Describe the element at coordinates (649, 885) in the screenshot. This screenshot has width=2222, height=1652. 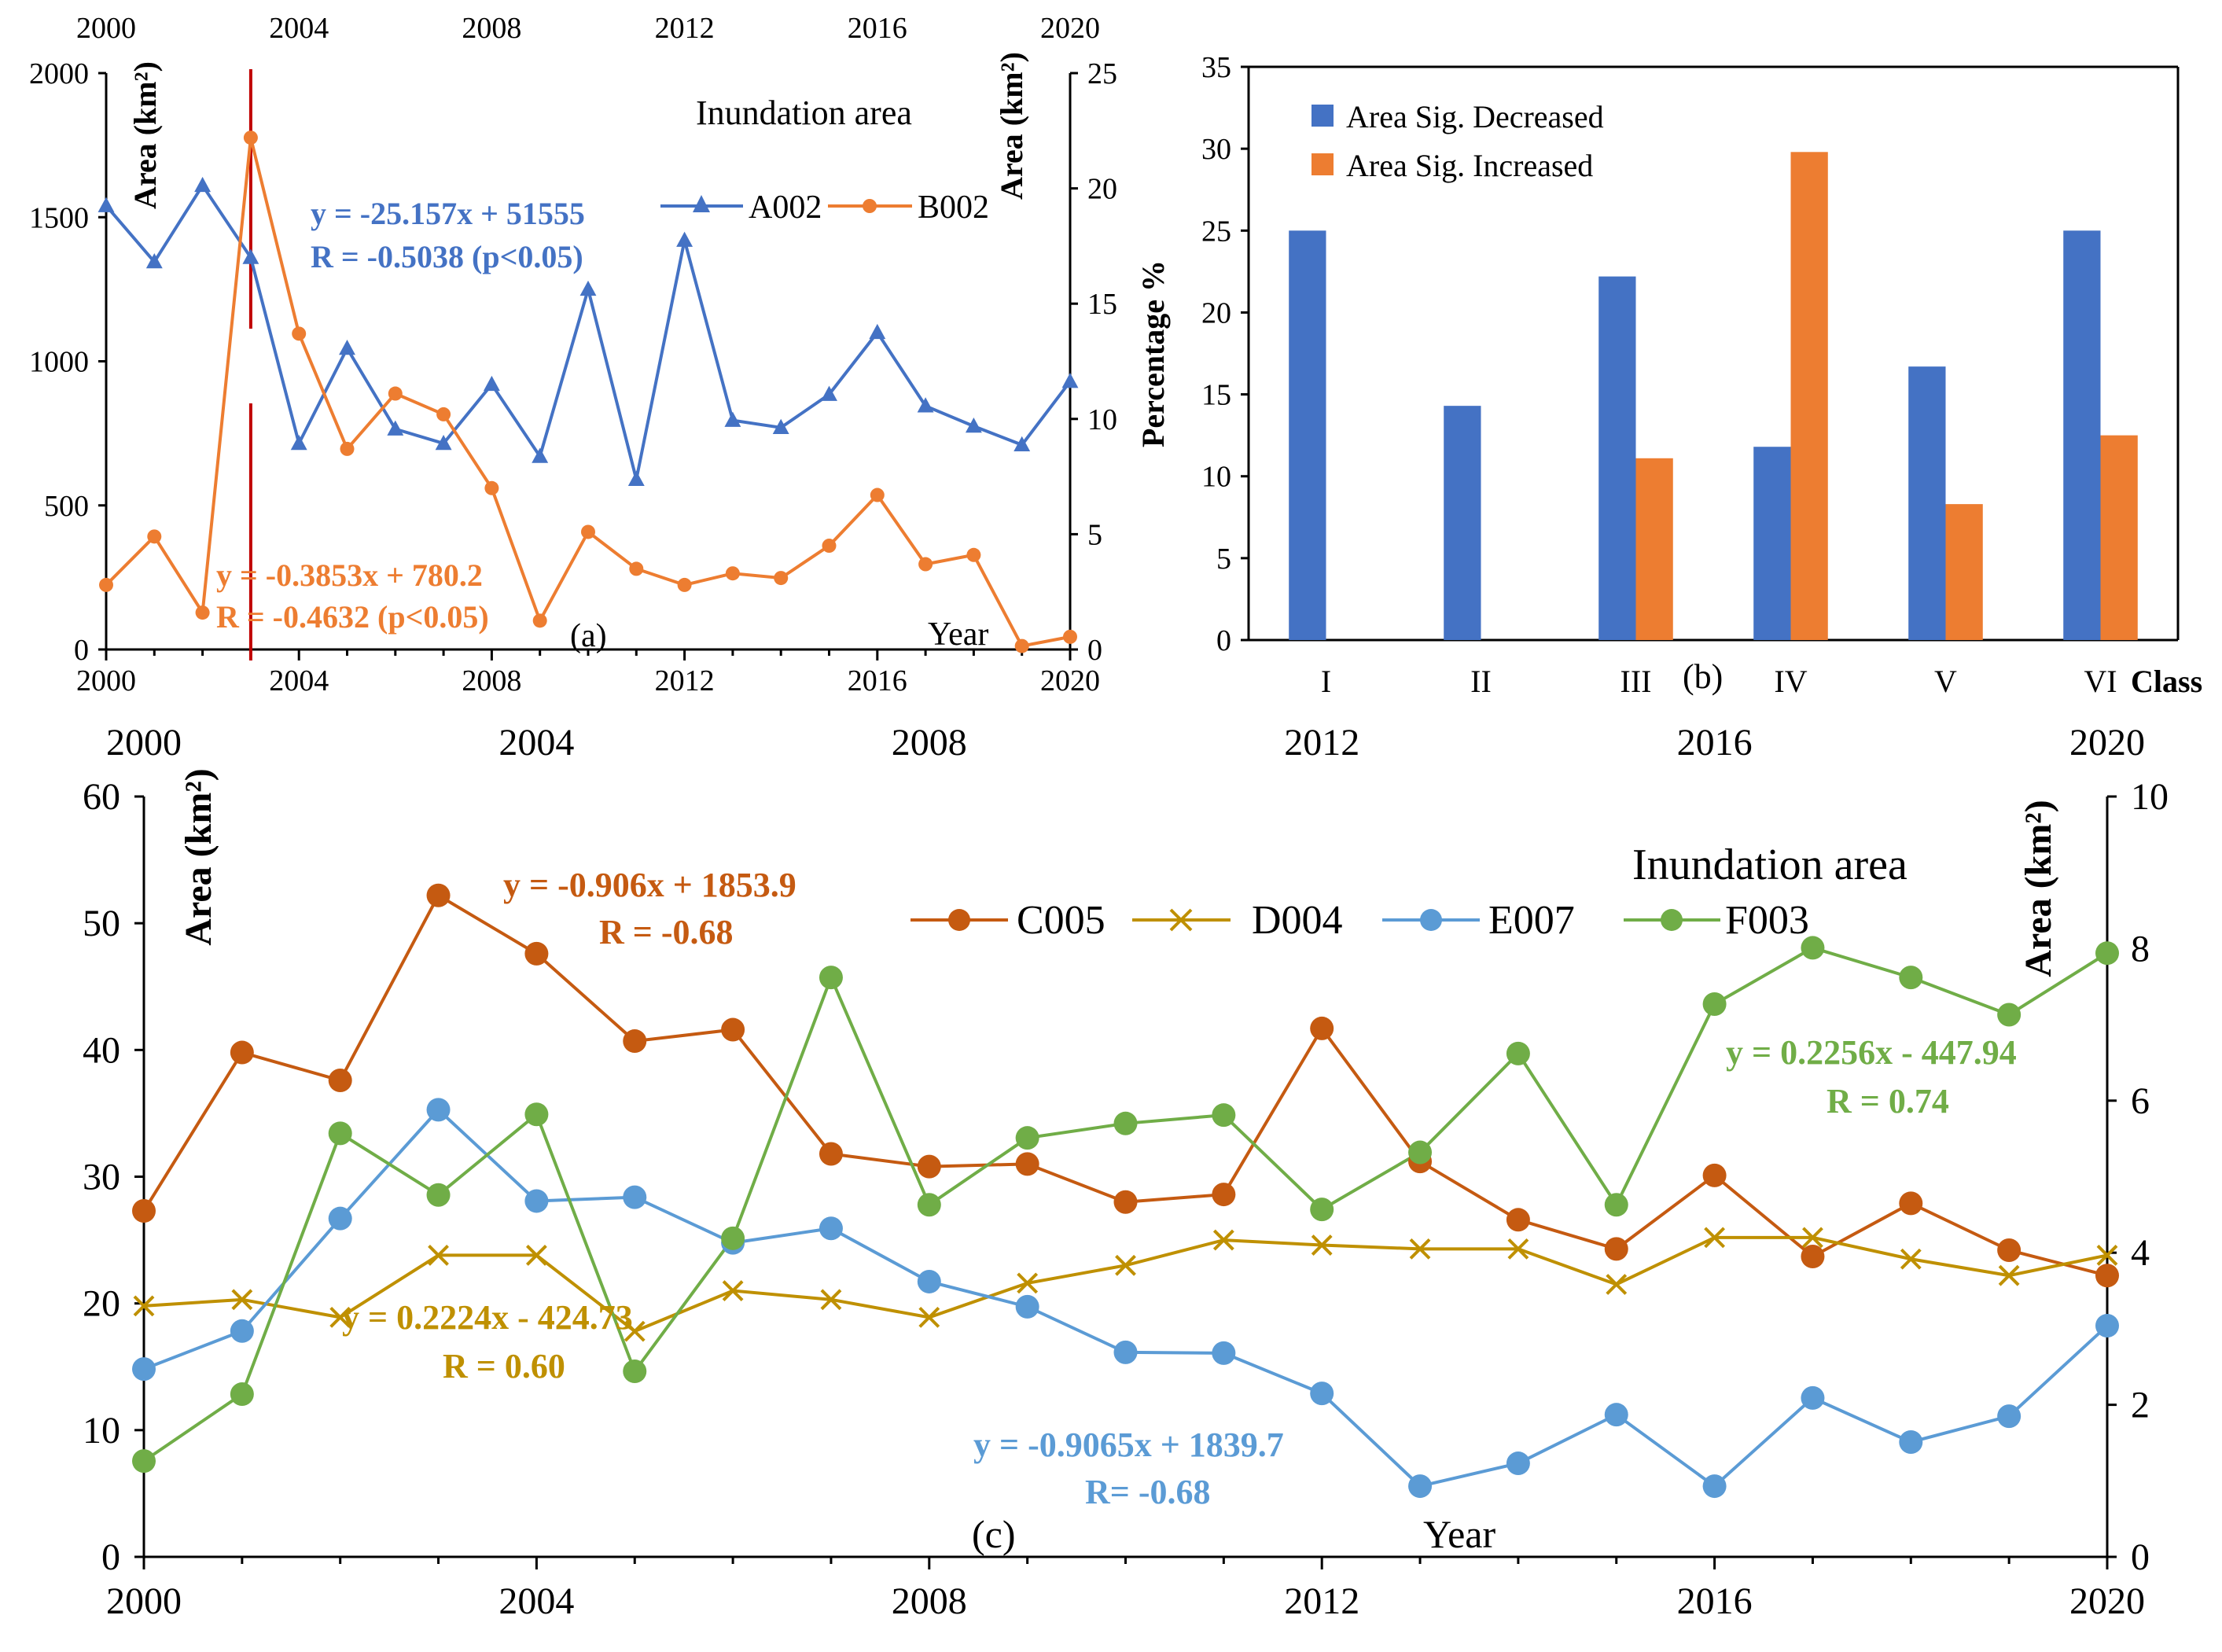
I see `c-eq-c005: y = -0.906x + 1853.9` at that location.